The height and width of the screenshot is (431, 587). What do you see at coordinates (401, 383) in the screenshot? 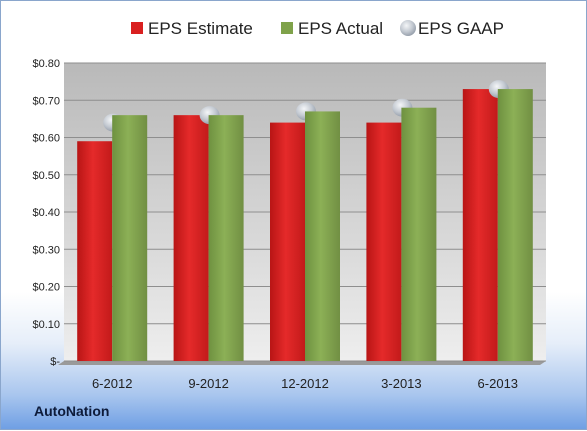
I see `x-tick-label: 3-2013` at bounding box center [401, 383].